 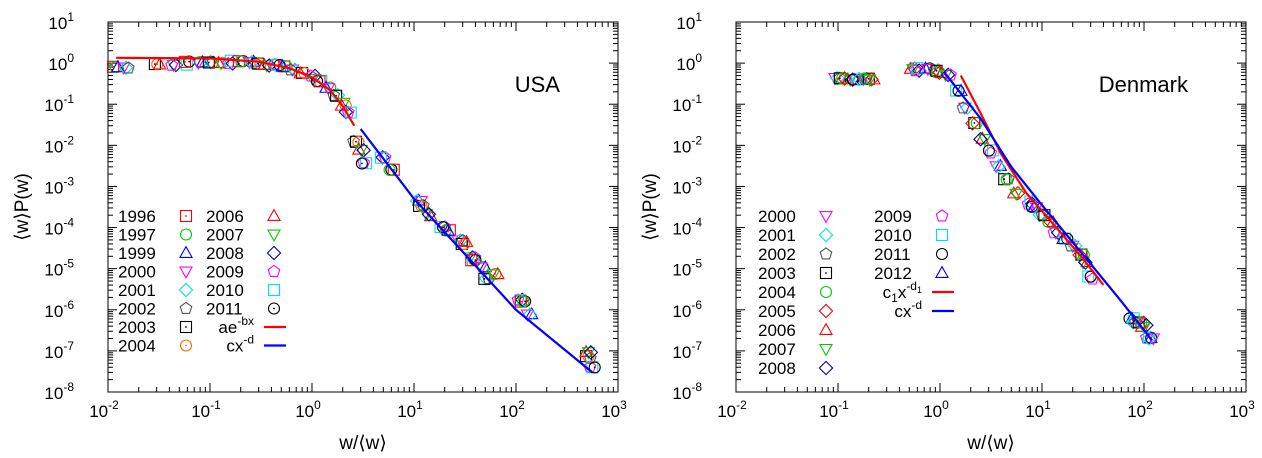 I want to click on legend-label: 2011, so click(x=892, y=254).